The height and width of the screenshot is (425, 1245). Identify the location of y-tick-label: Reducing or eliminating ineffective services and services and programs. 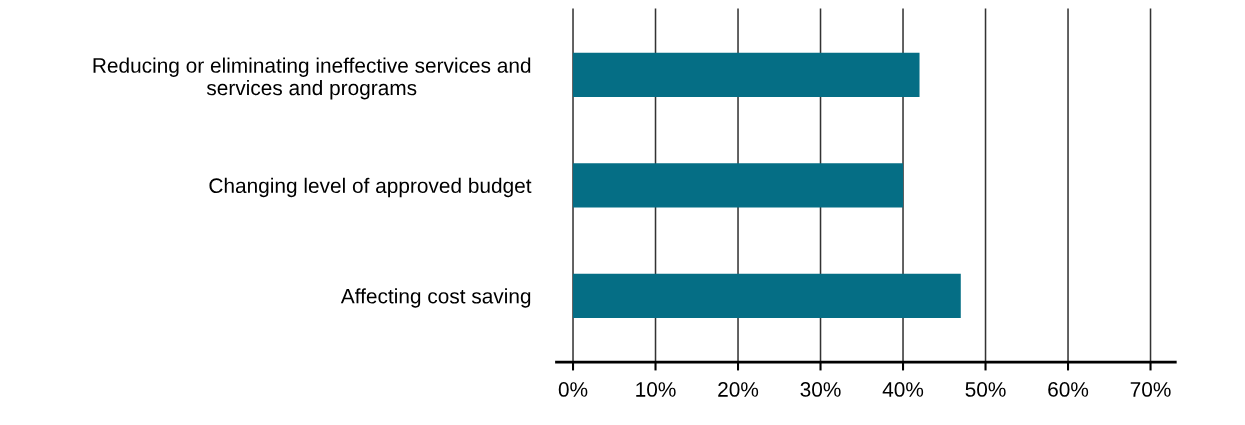
(312, 78).